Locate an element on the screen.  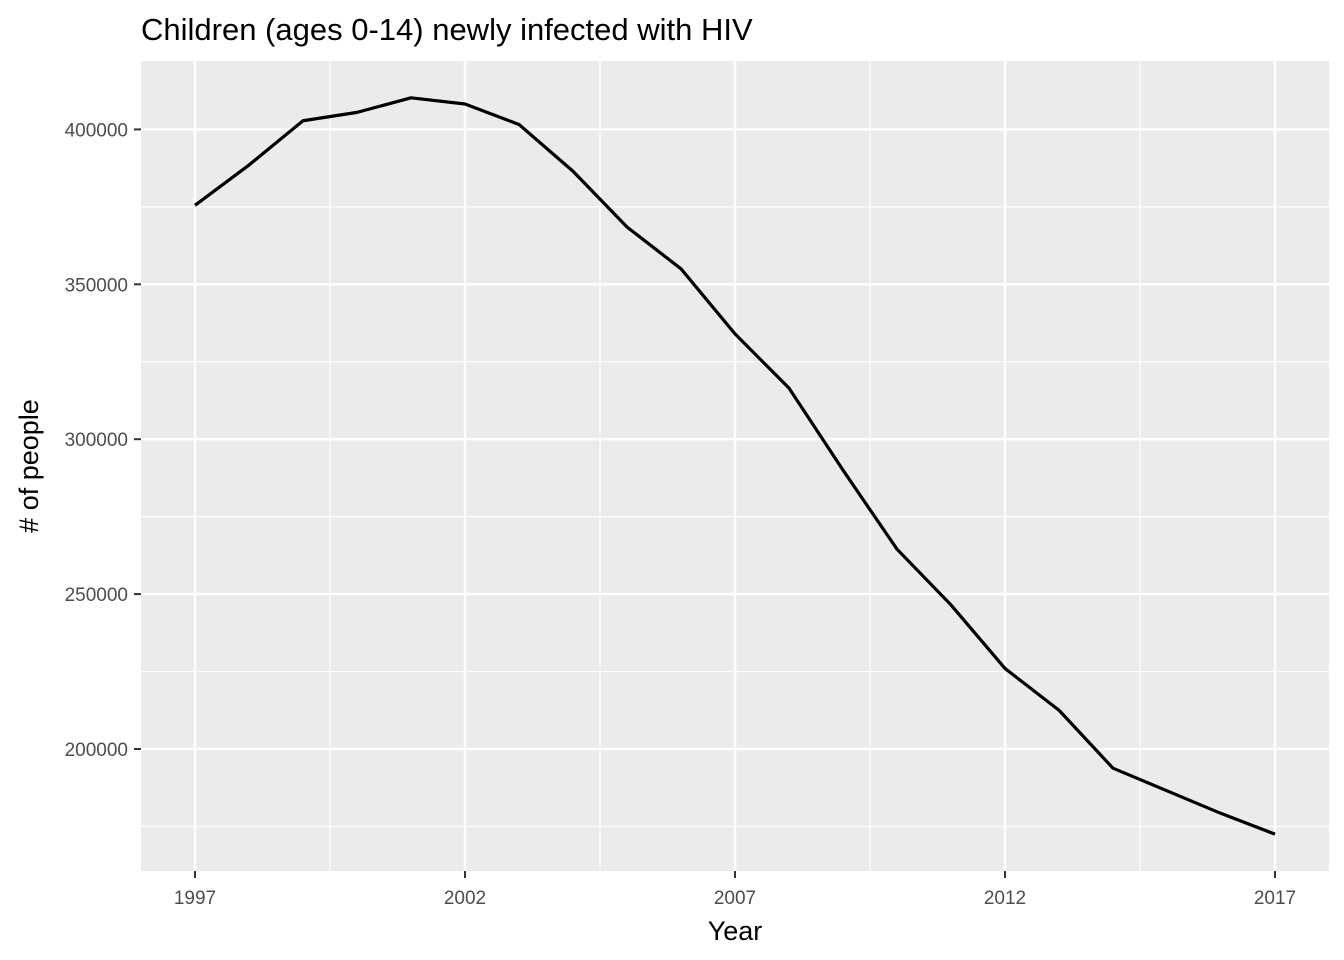
y-tick-label: 350000 is located at coordinates (96, 285).